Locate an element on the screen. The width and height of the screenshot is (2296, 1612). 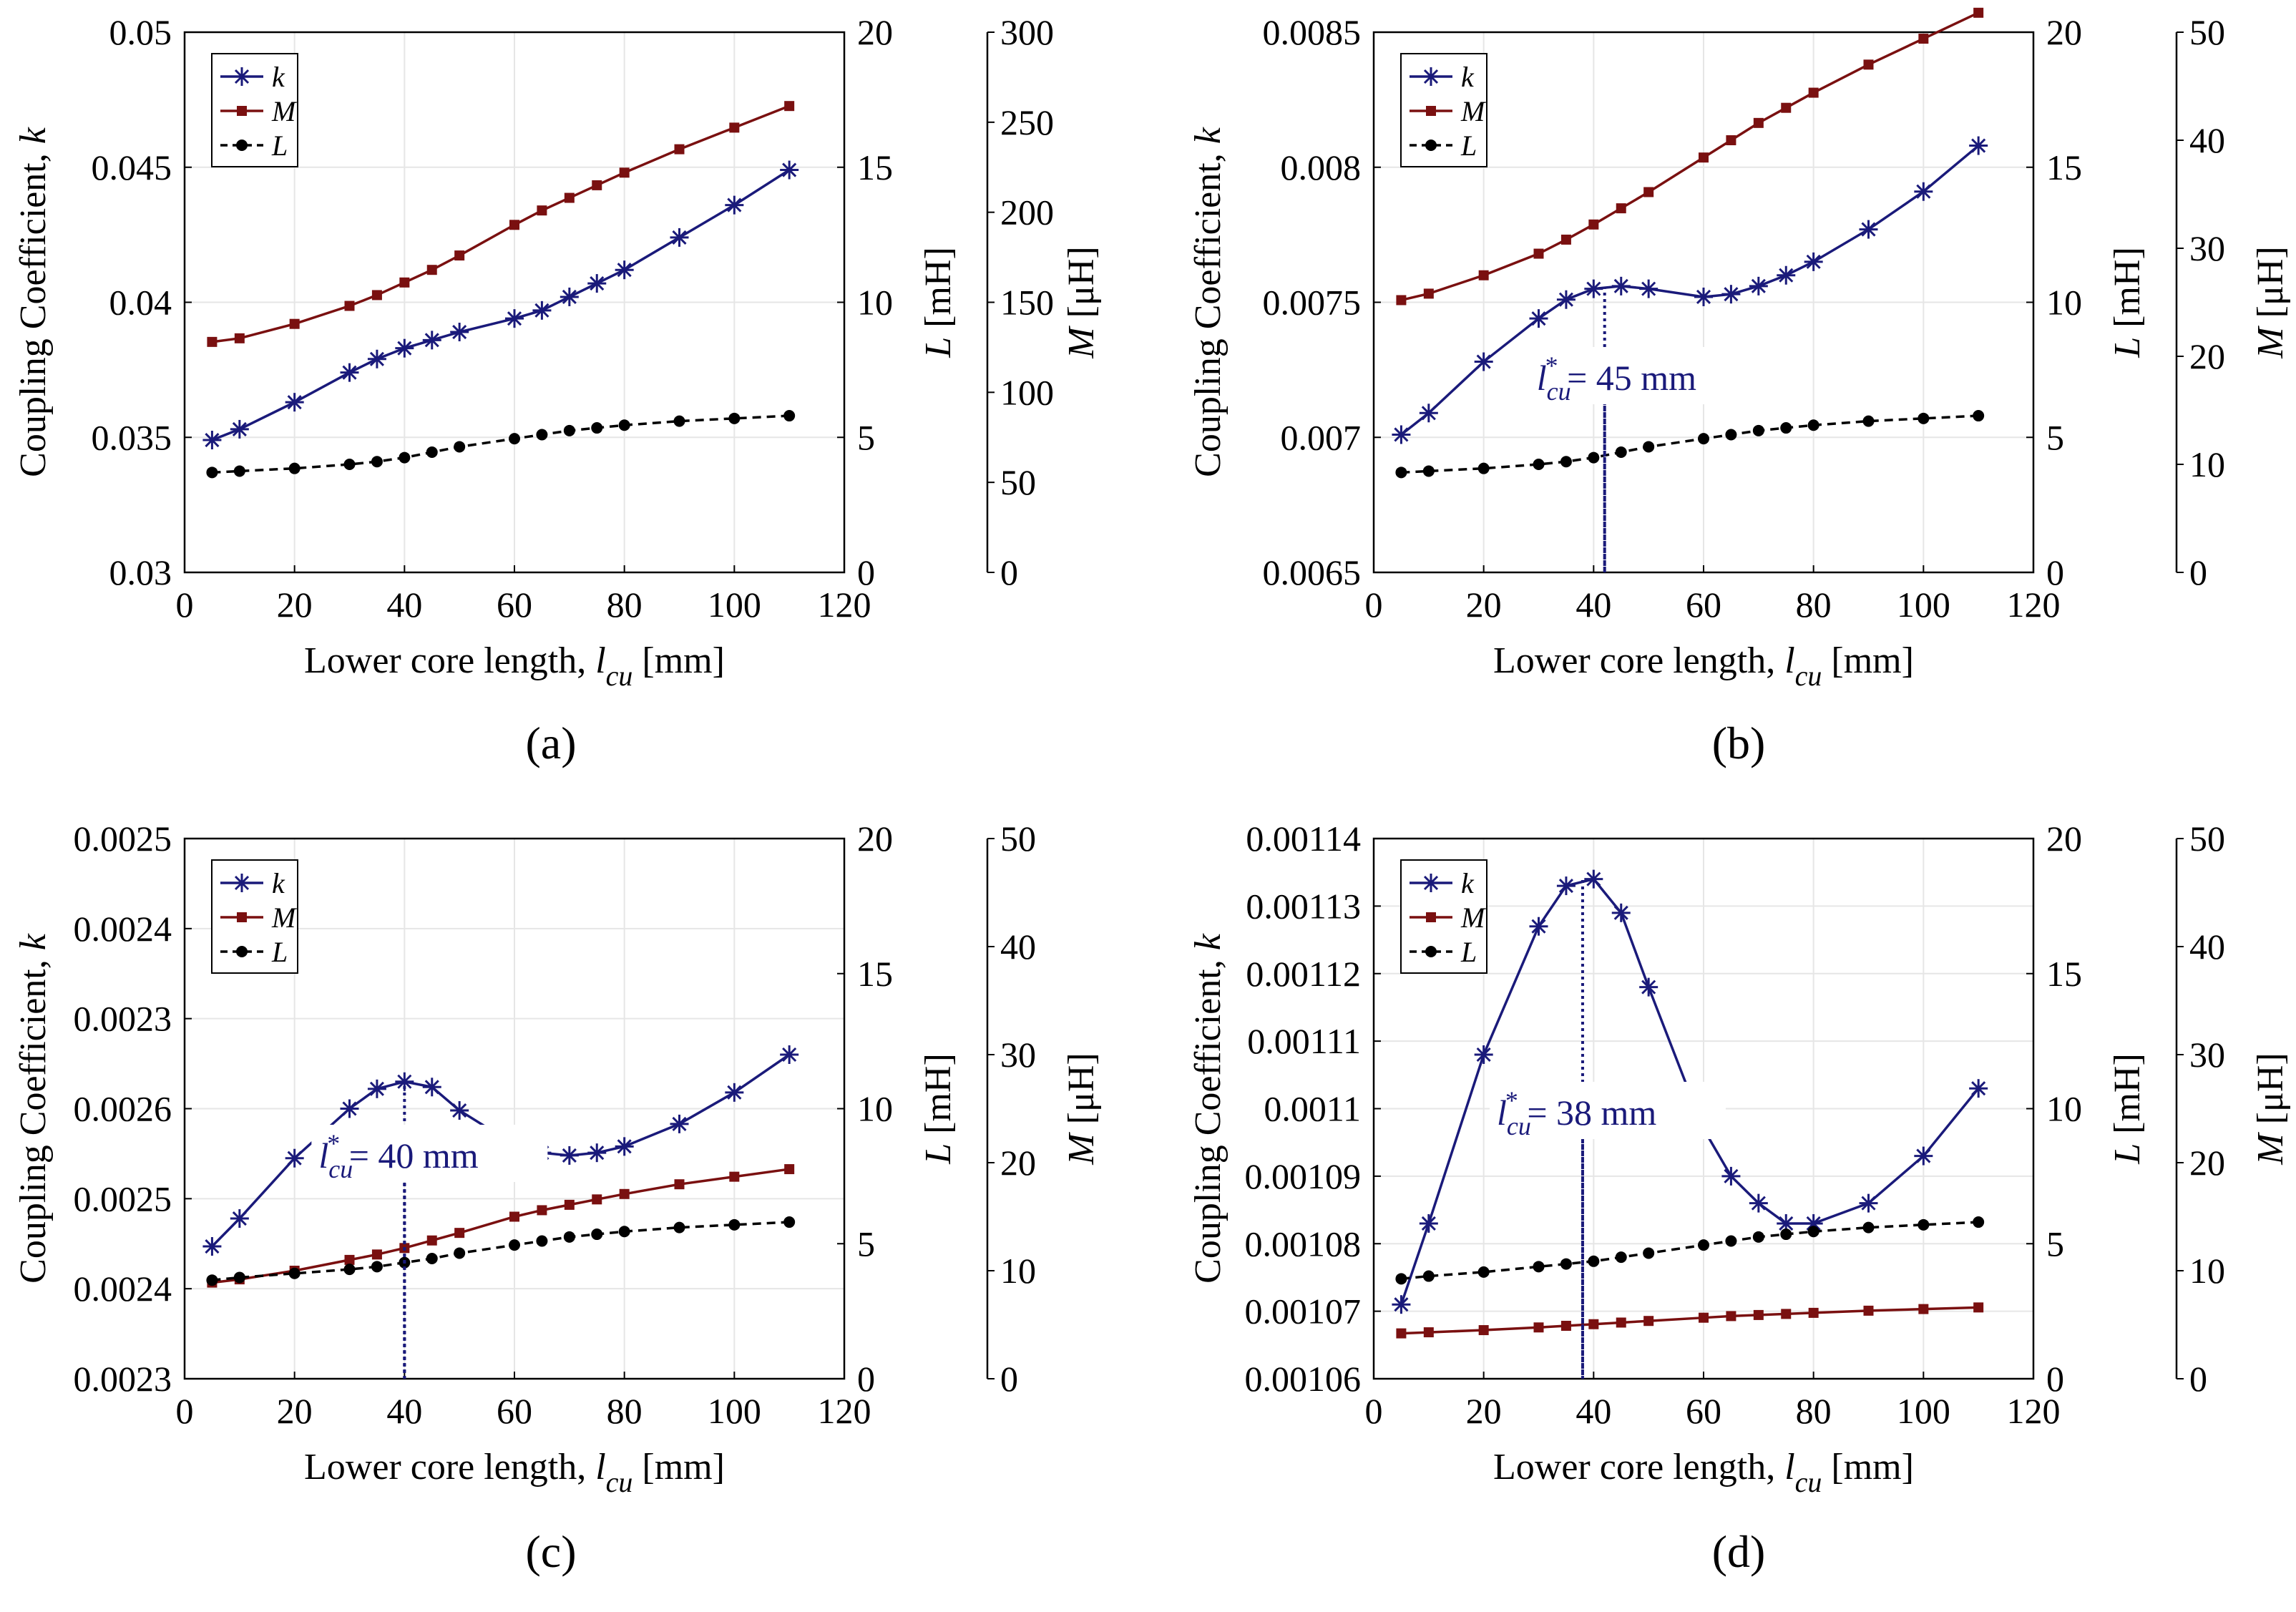
annotation-label: lcu* = 45 mm is located at coordinates (1616, 378).